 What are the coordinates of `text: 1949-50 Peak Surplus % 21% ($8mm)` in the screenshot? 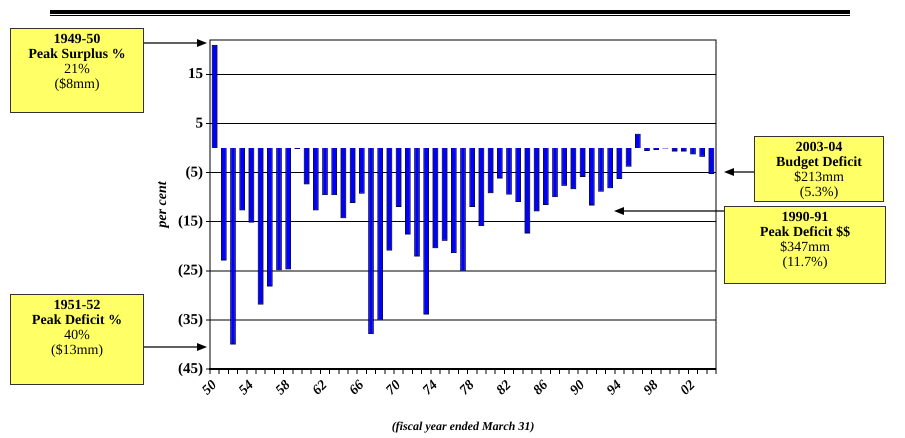 It's located at (77, 62).